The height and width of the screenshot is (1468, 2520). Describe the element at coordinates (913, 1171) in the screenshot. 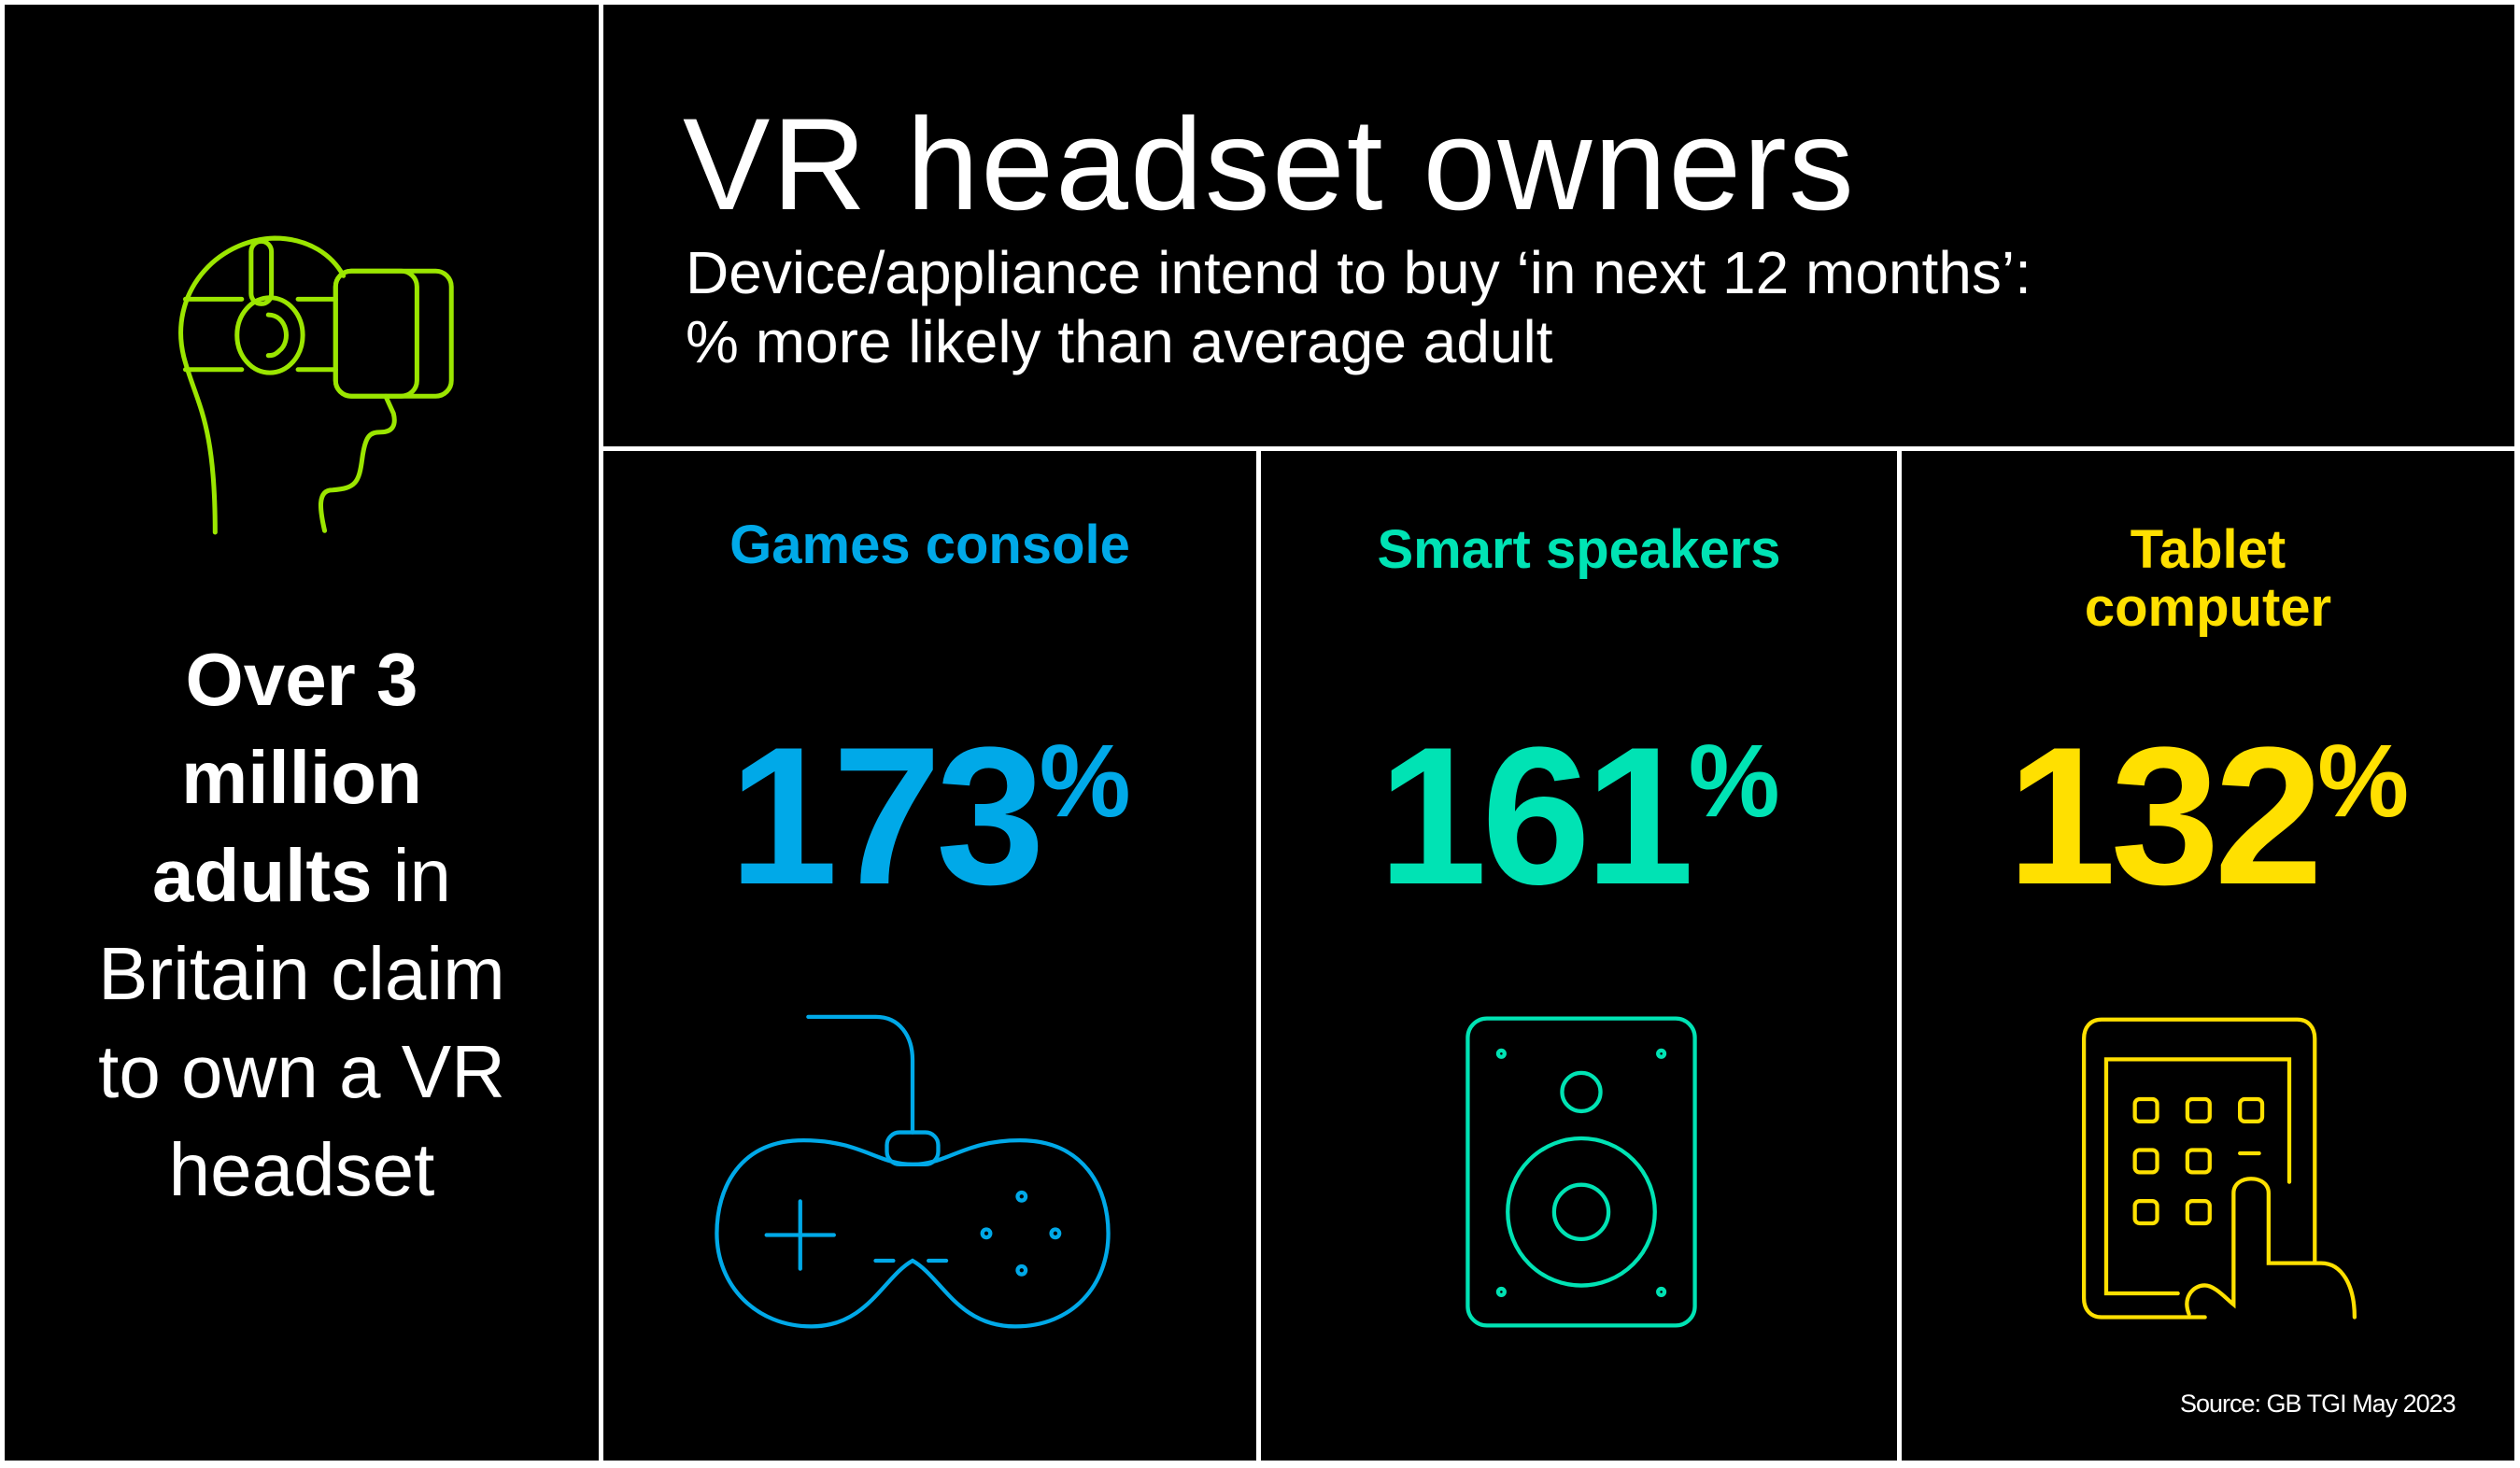

I see `game-controller-icon` at that location.